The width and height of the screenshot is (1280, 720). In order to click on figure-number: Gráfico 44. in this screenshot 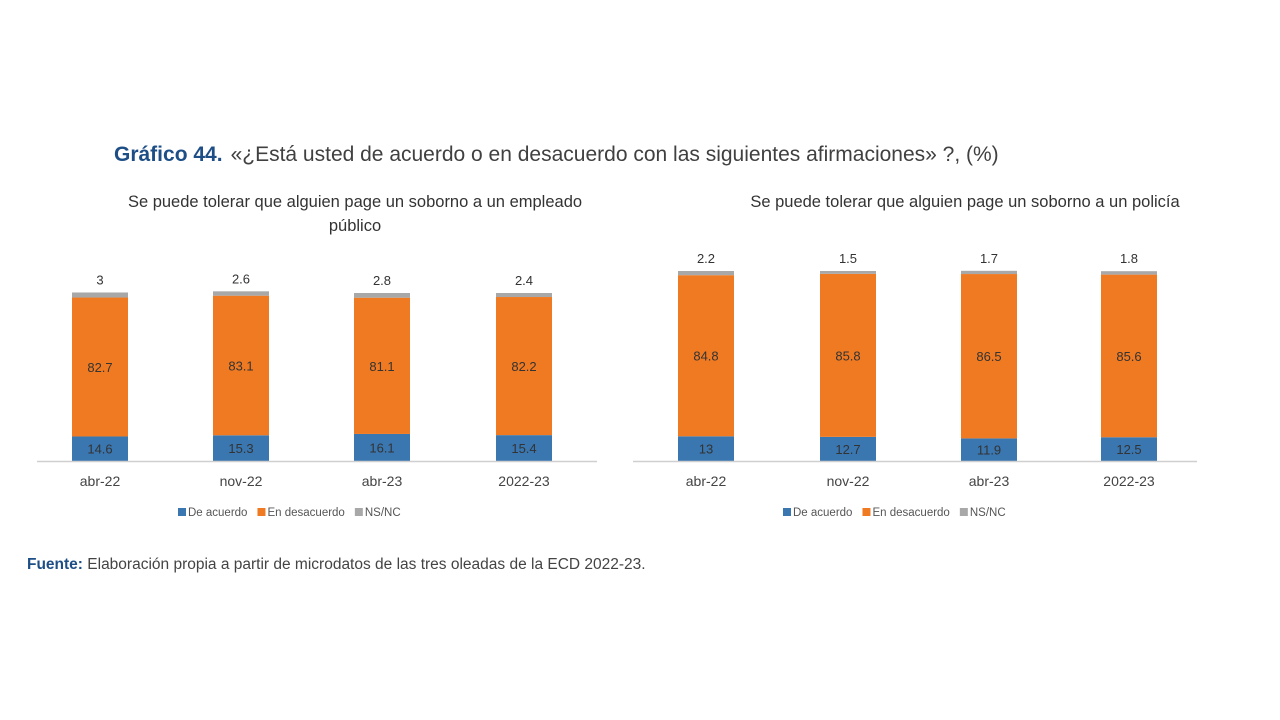, I will do `click(168, 154)`.